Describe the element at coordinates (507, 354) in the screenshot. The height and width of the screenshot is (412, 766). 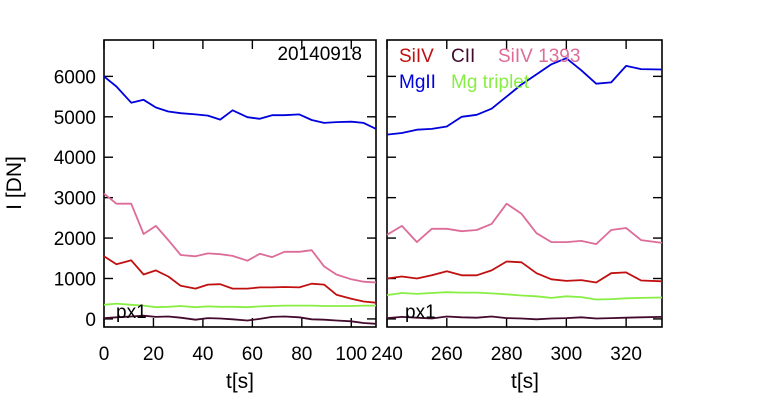
I see `right-x-tick-label: 280` at that location.